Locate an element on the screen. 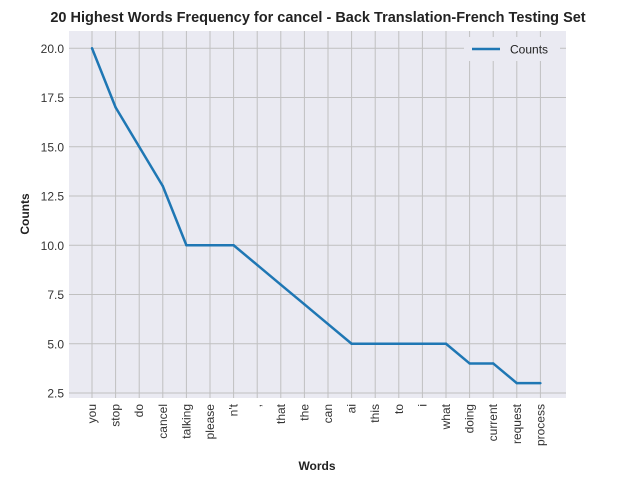 This screenshot has width=635, height=482. x-axis-label: Words is located at coordinates (316, 466).